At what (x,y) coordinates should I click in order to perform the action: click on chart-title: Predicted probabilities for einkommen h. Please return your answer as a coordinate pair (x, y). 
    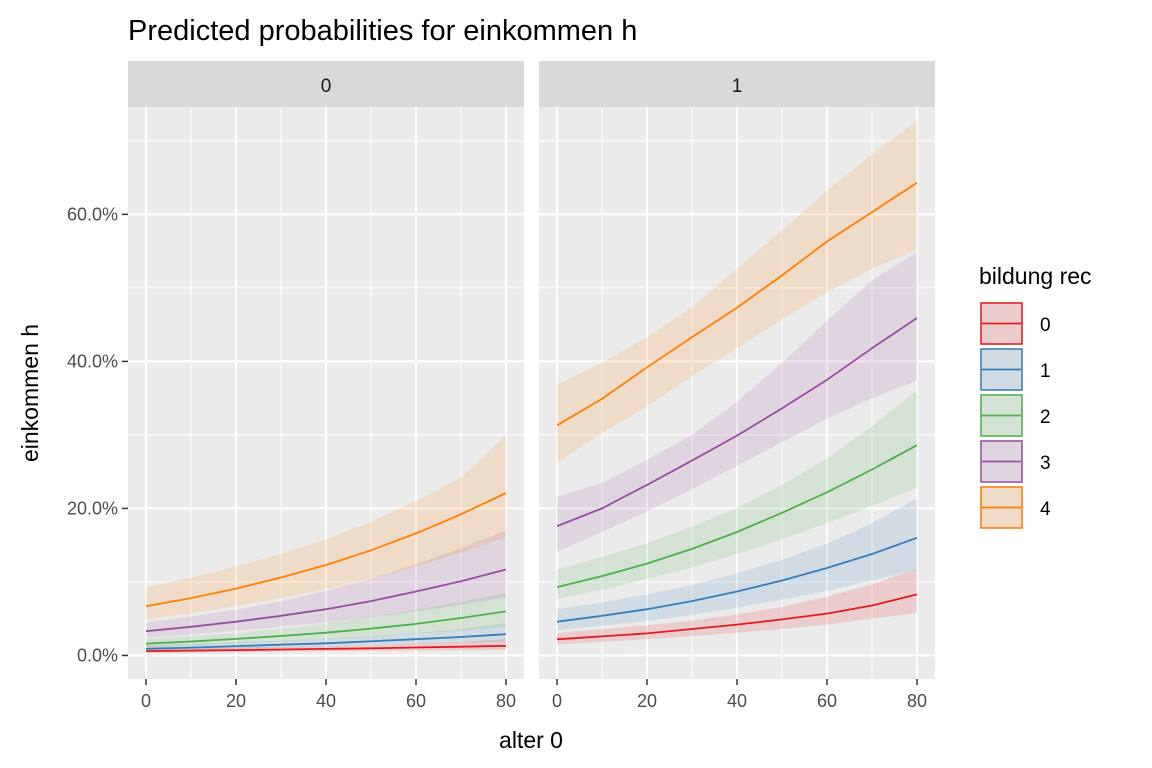
    Looking at the image, I should click on (382, 31).